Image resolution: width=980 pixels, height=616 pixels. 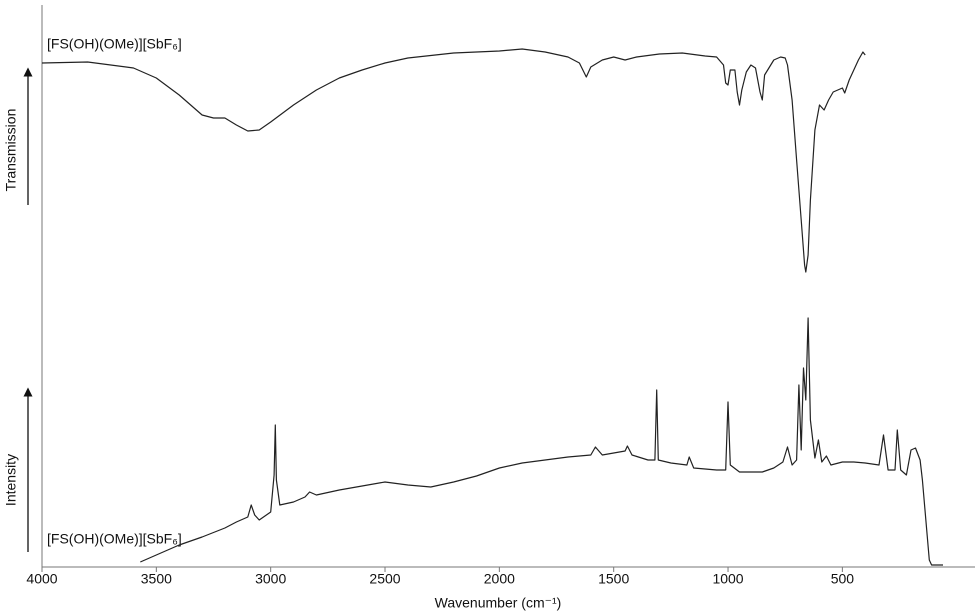 I want to click on x-tick-label: 3500, so click(x=156, y=579).